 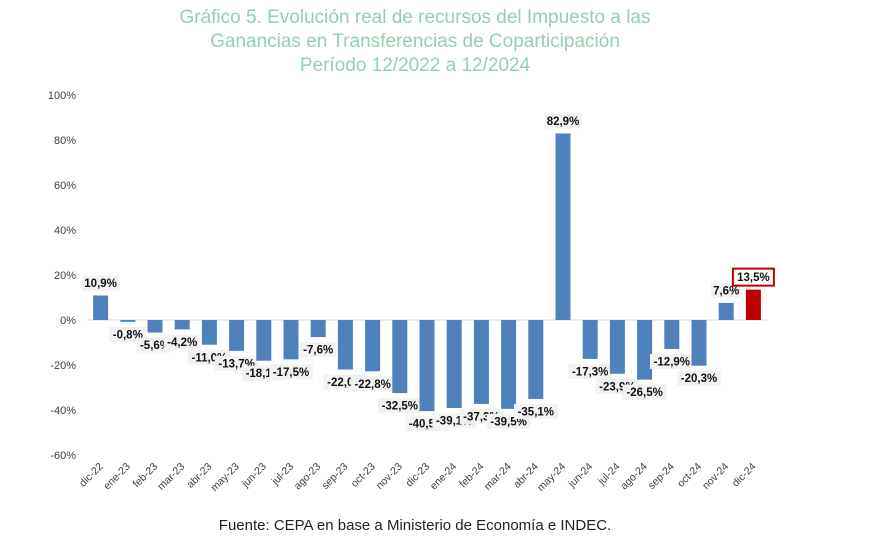 What do you see at coordinates (224, 477) in the screenshot?
I see `x-tick-label: may-23` at bounding box center [224, 477].